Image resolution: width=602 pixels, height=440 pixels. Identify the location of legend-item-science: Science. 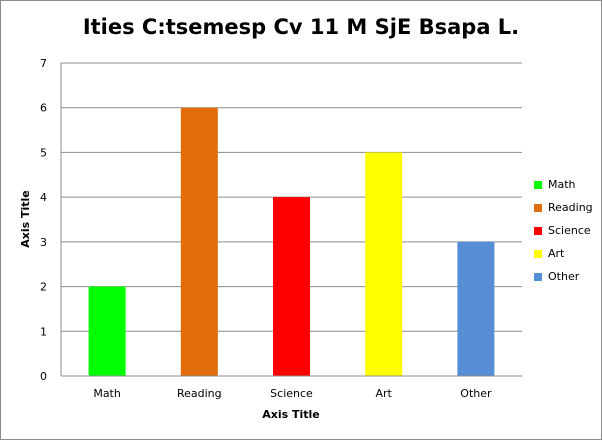
(563, 230).